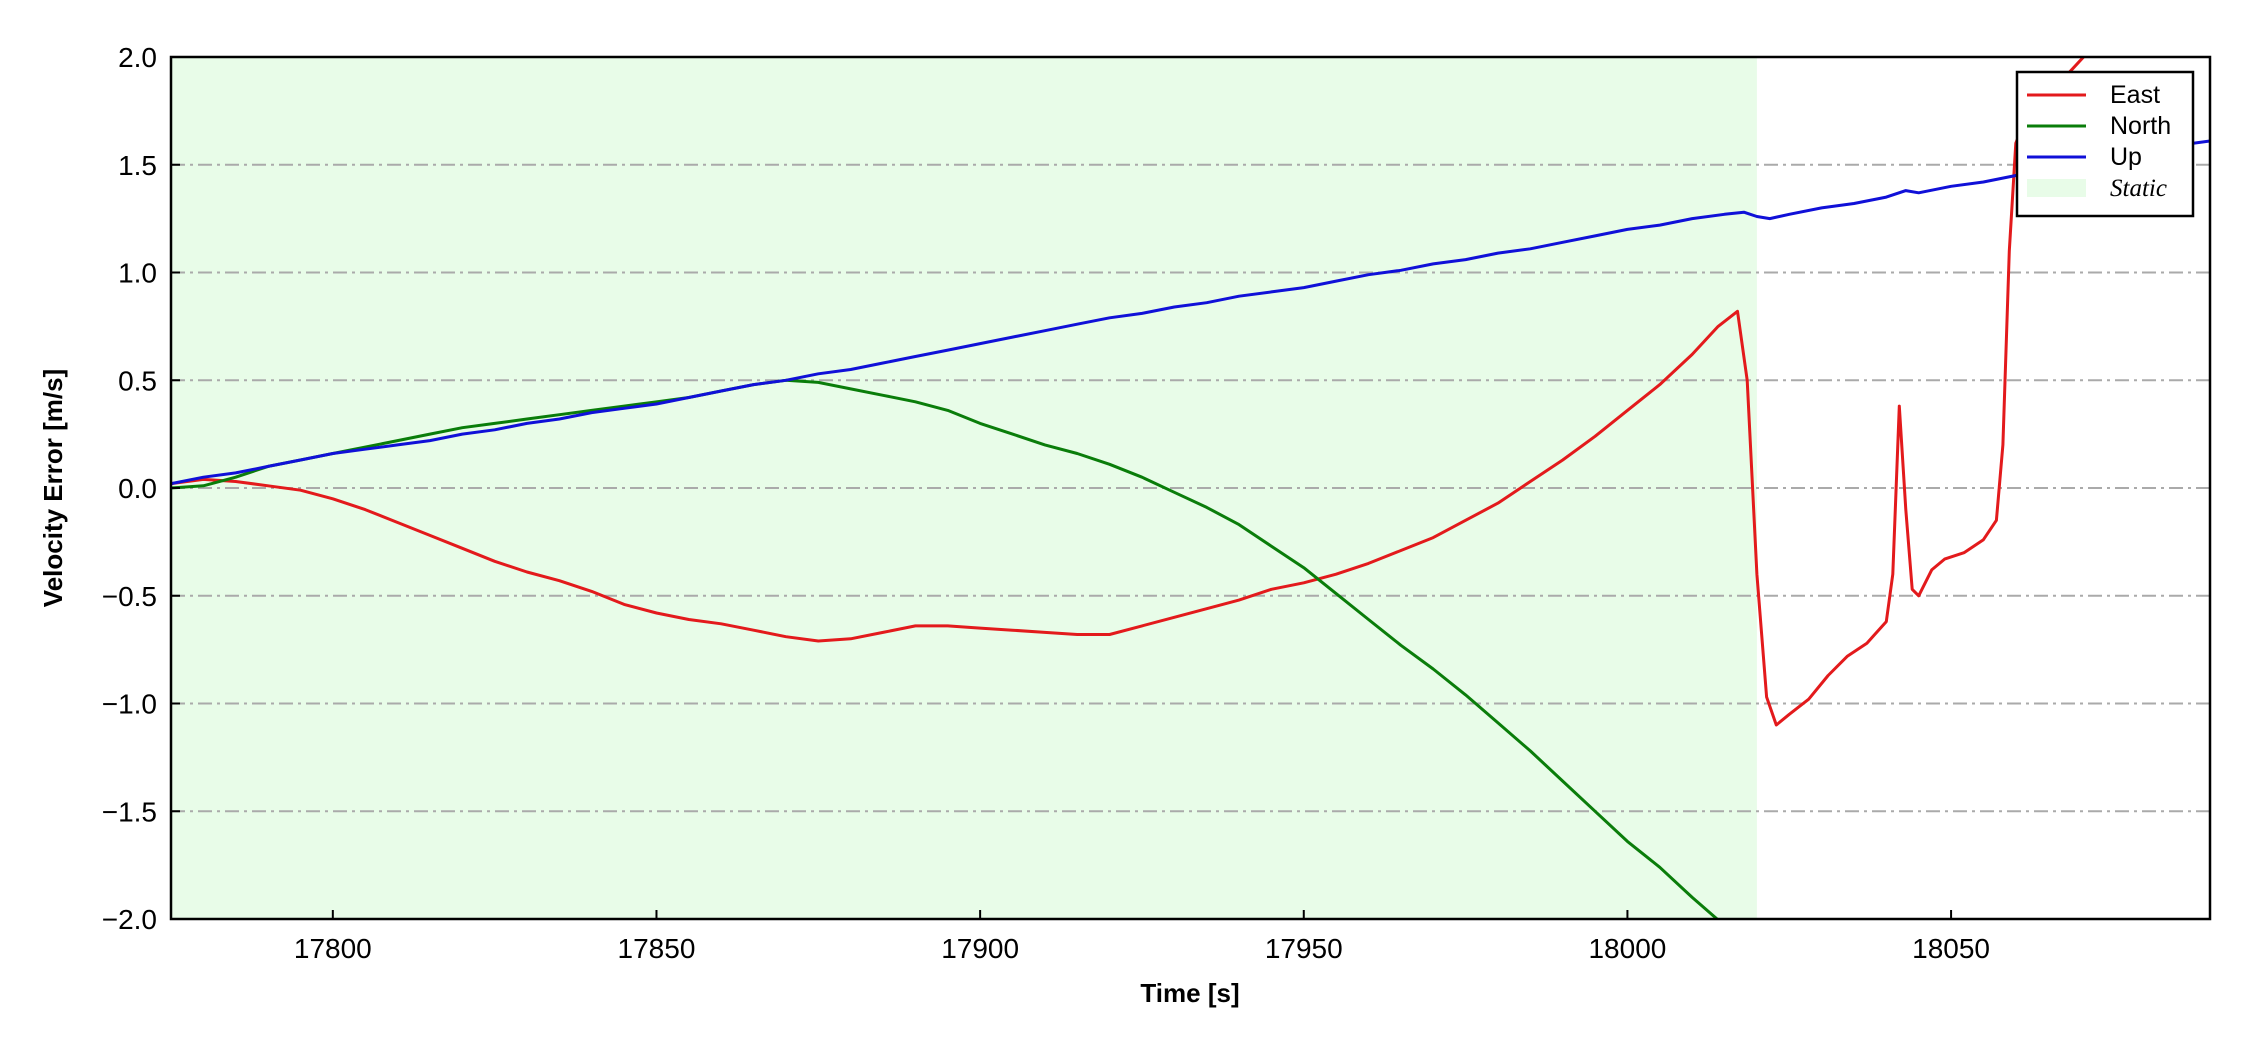 This screenshot has height=1055, width=2250. What do you see at coordinates (1189, 993) in the screenshot?
I see `x-axis-title: Time [s]` at bounding box center [1189, 993].